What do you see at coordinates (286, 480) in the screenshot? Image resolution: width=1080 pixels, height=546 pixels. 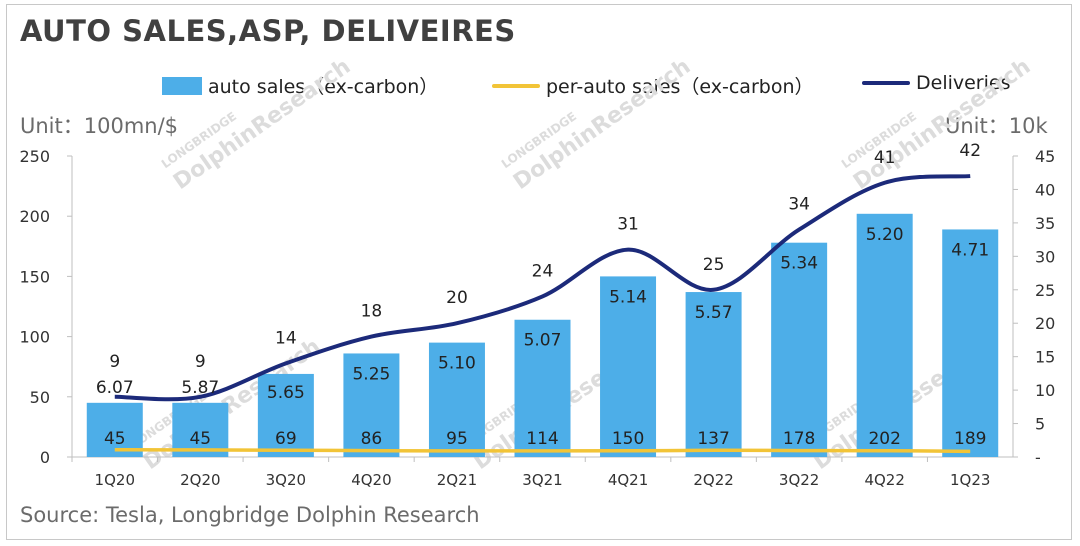 I see `x-tick-label: 3Q20` at bounding box center [286, 480].